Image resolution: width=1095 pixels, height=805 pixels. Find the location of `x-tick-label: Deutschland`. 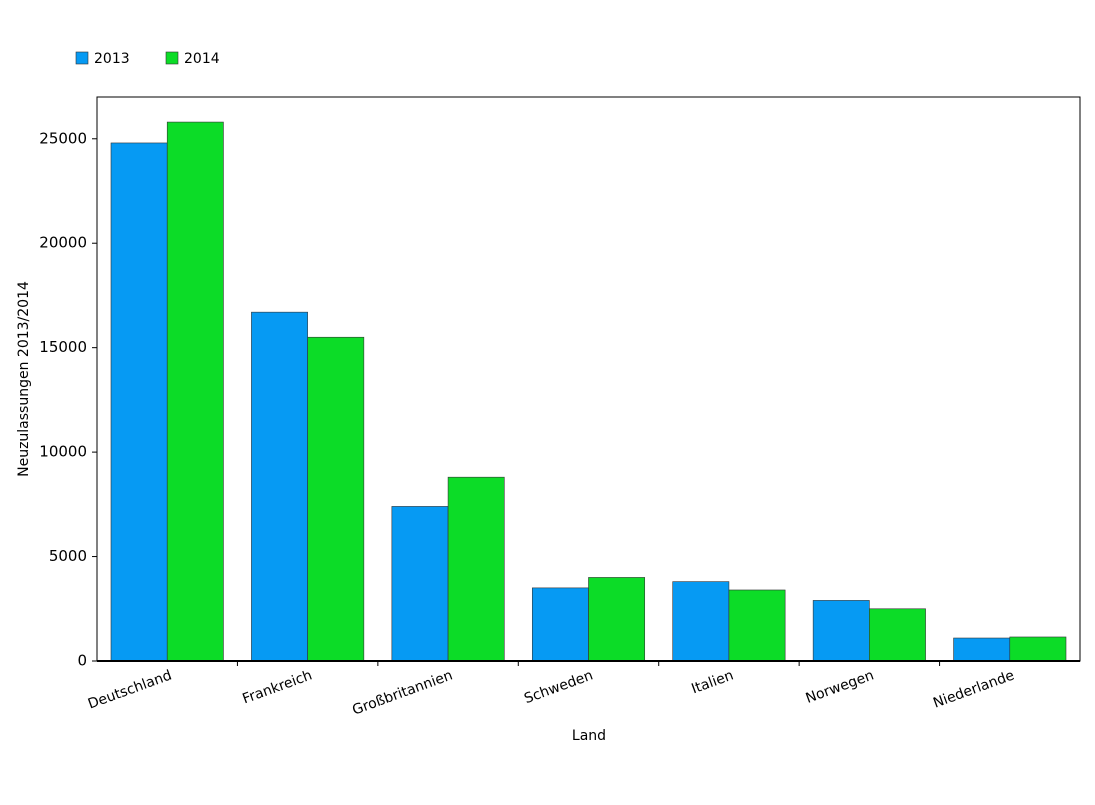

x-tick-label: Deutschland is located at coordinates (130, 689).